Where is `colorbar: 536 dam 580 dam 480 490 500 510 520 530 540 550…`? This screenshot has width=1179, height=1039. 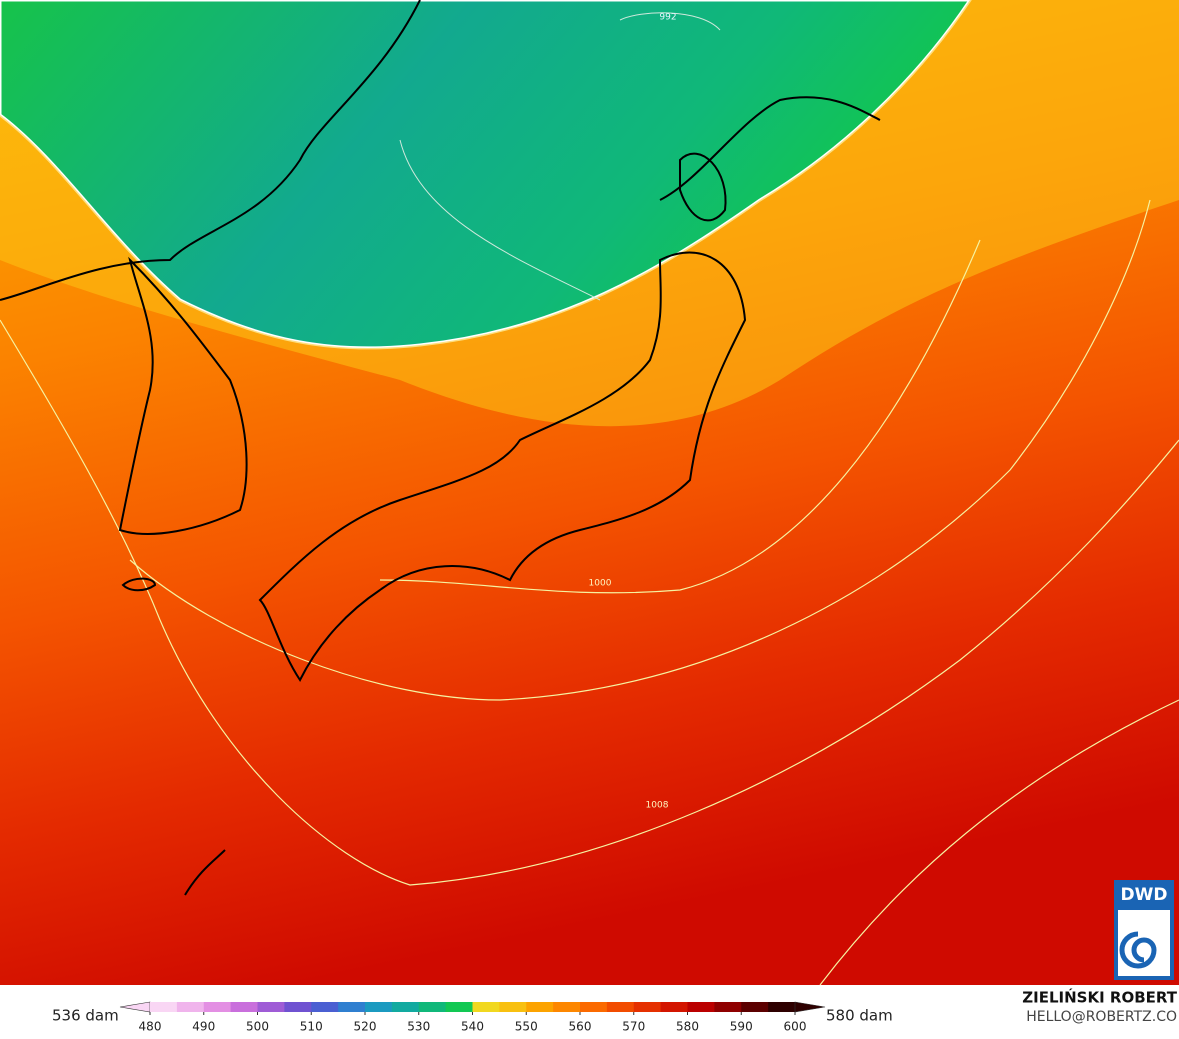 colorbar: 536 dam 580 dam 480 490 500 510 520 530 540 550… is located at coordinates (472, 1017).